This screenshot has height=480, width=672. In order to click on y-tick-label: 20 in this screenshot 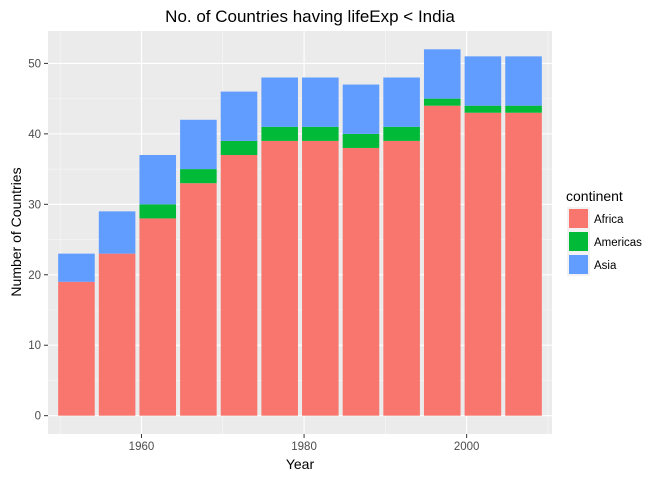, I will do `click(34, 276)`.